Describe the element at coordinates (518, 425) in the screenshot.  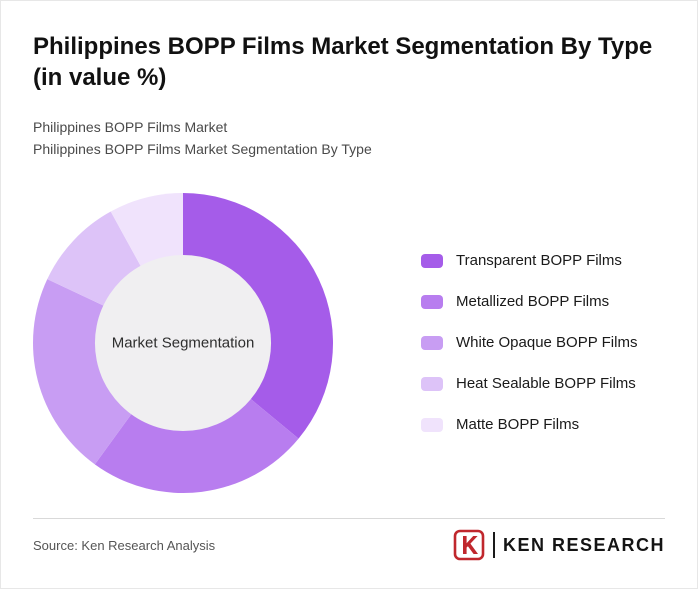
I see `legend-label: Matte BOPP Films` at that location.